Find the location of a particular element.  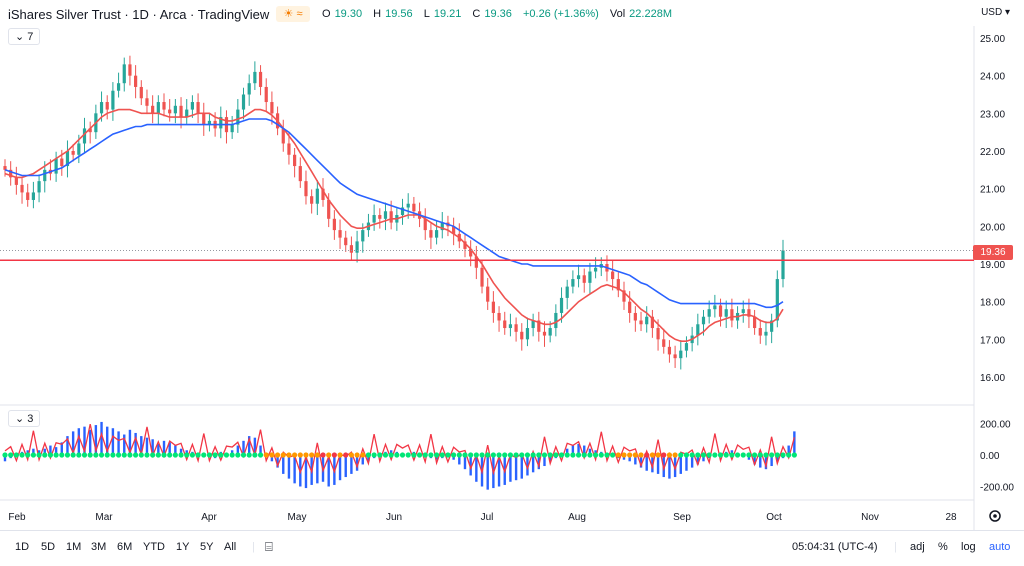

range-1y: 1Y is located at coordinates (183, 547).